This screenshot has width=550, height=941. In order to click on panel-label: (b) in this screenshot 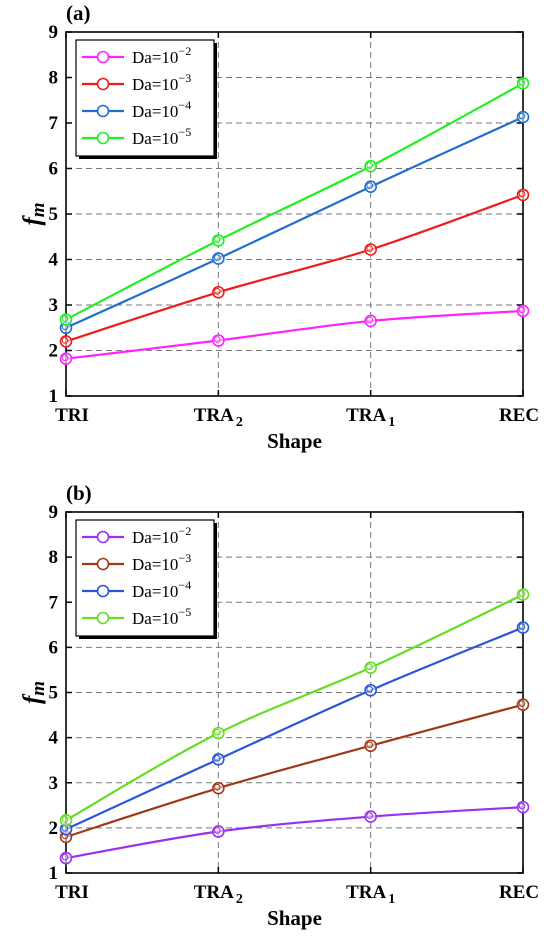, I will do `click(79, 493)`.